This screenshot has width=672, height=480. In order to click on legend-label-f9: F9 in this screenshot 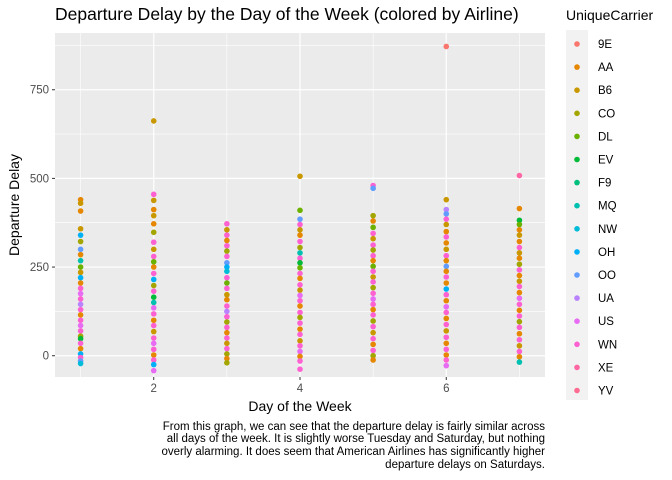, I will do `click(604, 184)`.